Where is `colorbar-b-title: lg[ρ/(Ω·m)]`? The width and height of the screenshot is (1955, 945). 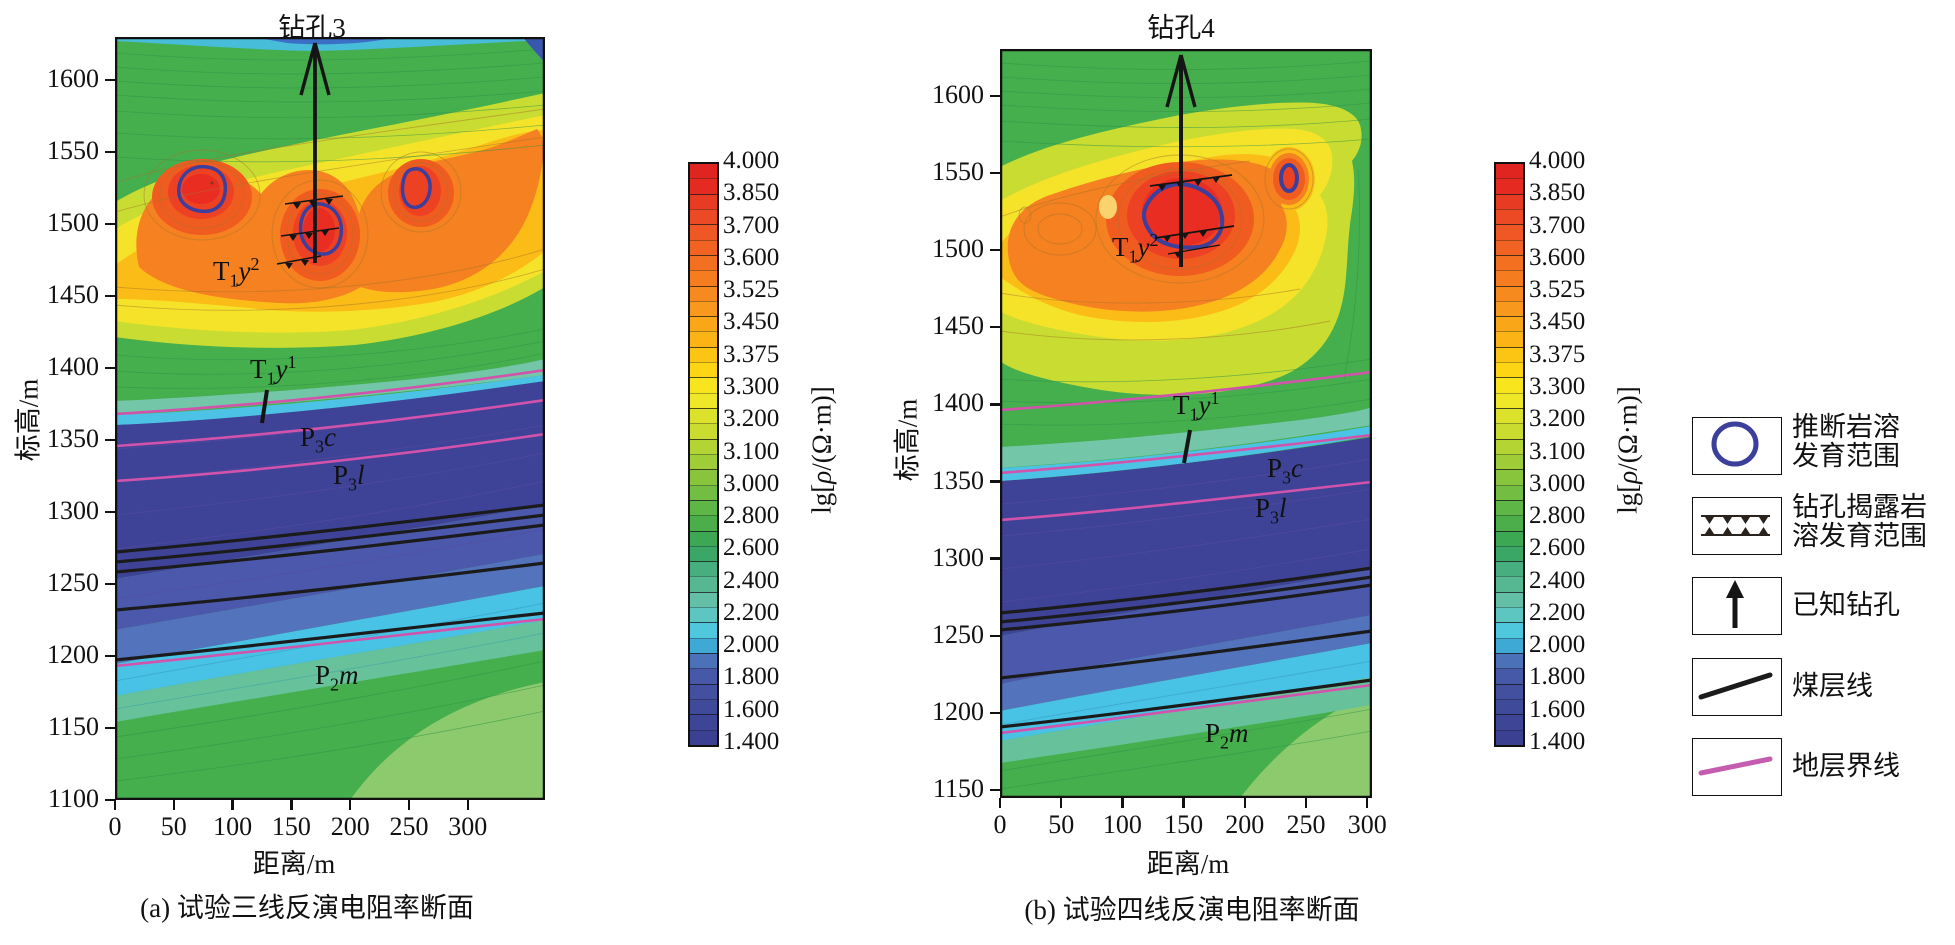
colorbar-b-title: lg[ρ/(Ω·m)] is located at coordinates (1627, 450).